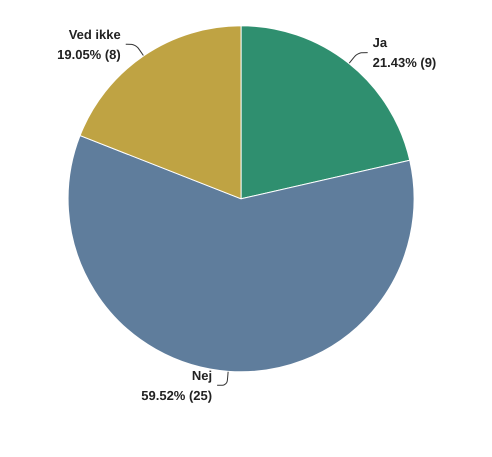 This screenshot has height=457, width=492. What do you see at coordinates (89, 54) in the screenshot?
I see `data-label: 19.05% (8)` at bounding box center [89, 54].